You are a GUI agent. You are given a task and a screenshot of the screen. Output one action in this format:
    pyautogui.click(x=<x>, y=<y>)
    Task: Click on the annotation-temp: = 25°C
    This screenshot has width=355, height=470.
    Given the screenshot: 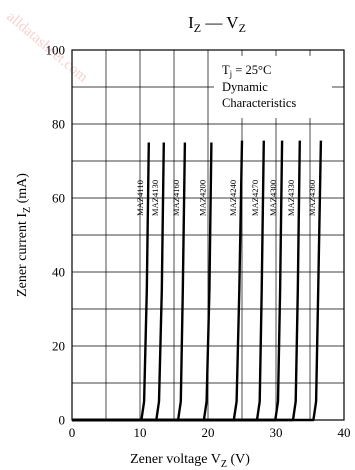 What is the action you would take?
    pyautogui.click(x=251, y=70)
    